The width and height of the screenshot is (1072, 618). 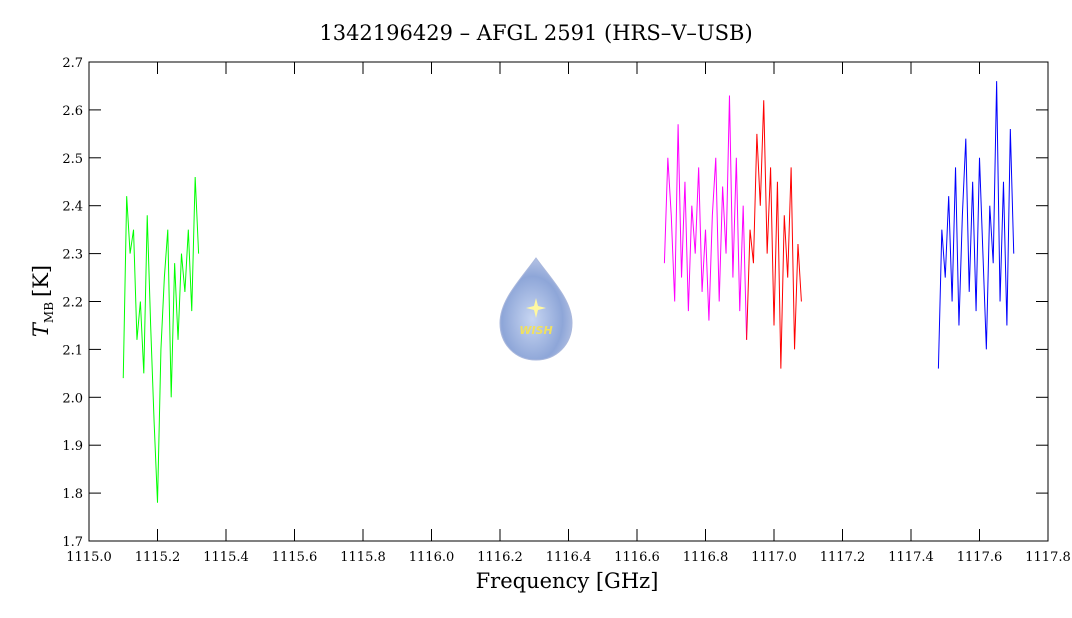 What do you see at coordinates (535, 330) in the screenshot?
I see `logo-text: WISH` at bounding box center [535, 330].